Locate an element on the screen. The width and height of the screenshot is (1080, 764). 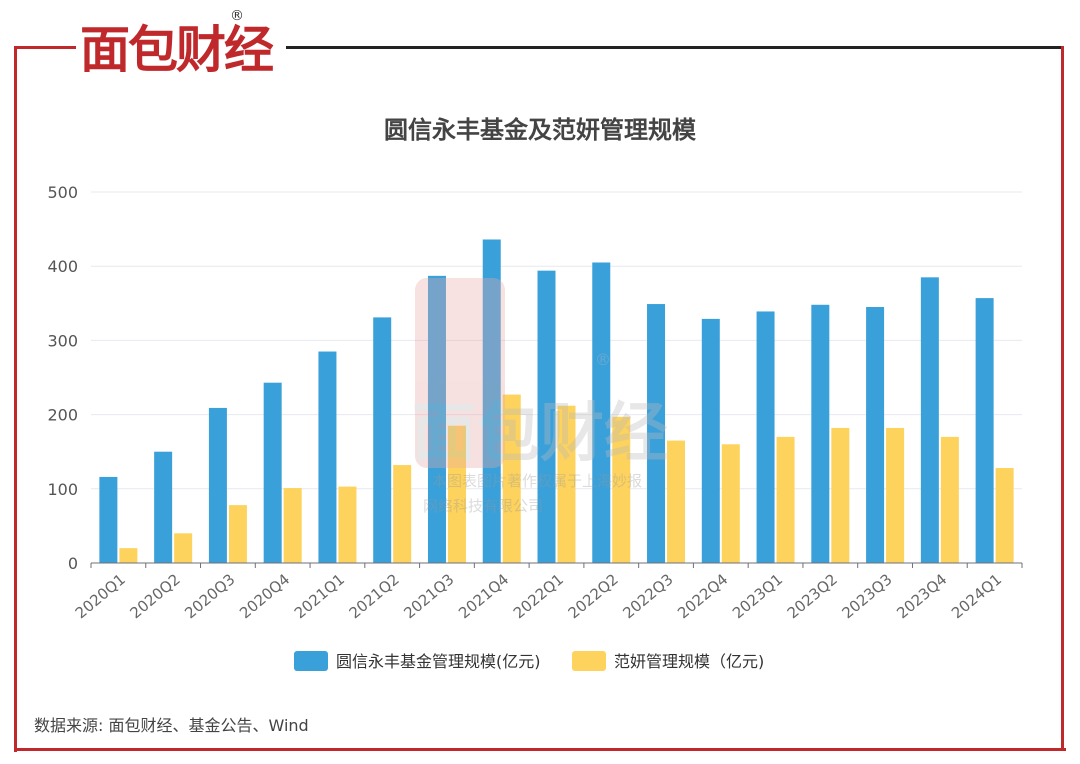
x-tick-label: 2021Q3 is located at coordinates (428, 596).